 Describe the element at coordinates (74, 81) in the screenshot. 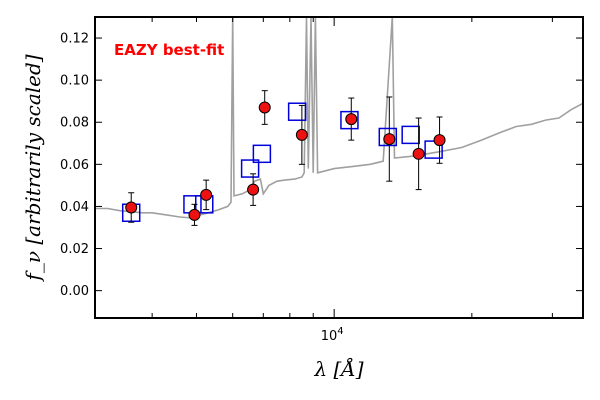

I see `y-tick-label: 0.10` at that location.